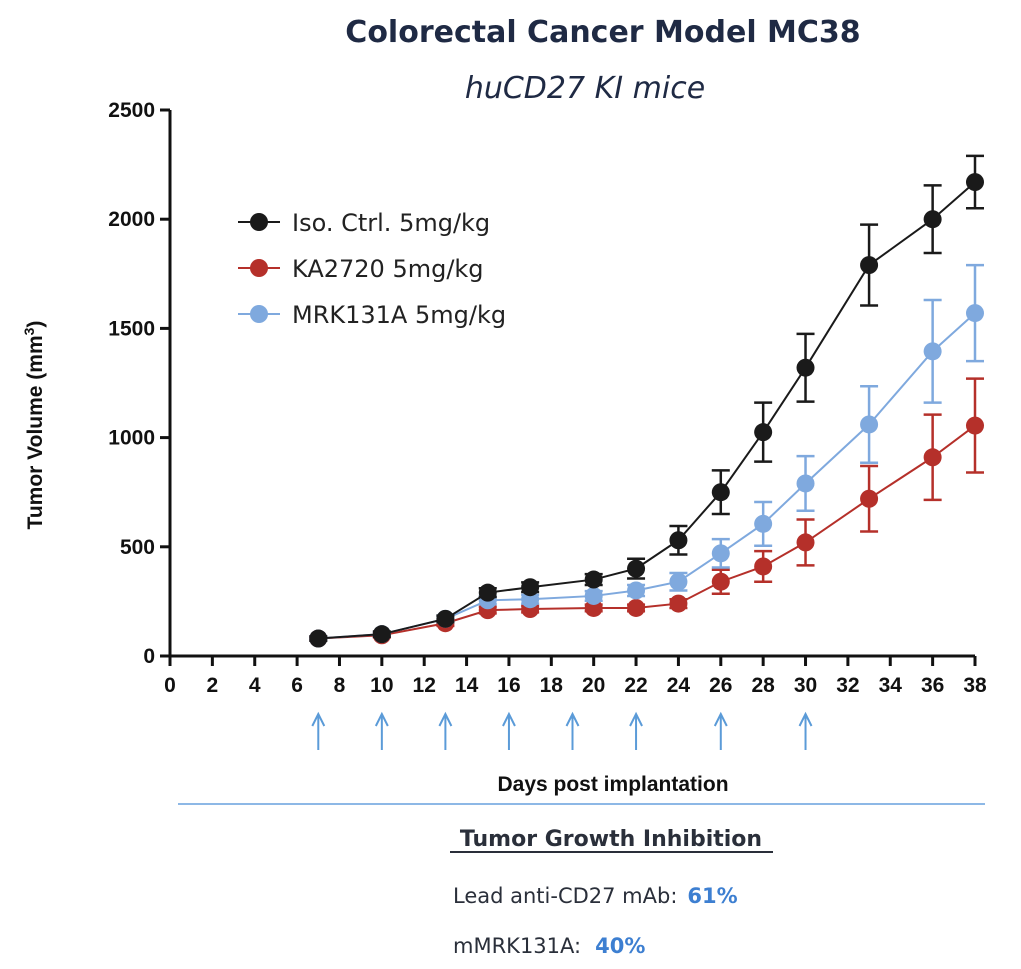  I want to click on x-axis-label: Days post implantation, so click(612, 784).